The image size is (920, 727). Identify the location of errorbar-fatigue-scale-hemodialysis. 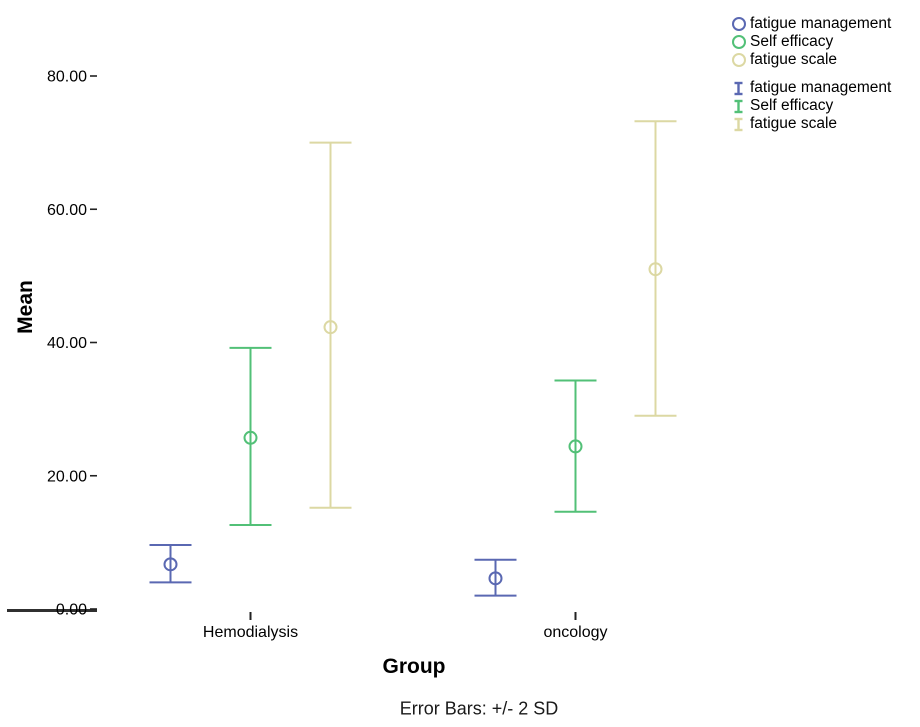
(330, 325).